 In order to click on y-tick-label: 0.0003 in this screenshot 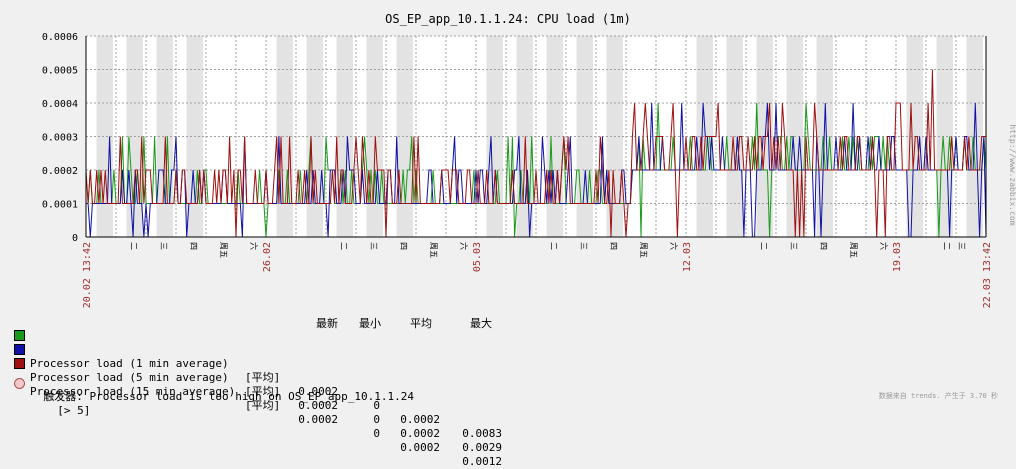, I will do `click(60, 138)`.